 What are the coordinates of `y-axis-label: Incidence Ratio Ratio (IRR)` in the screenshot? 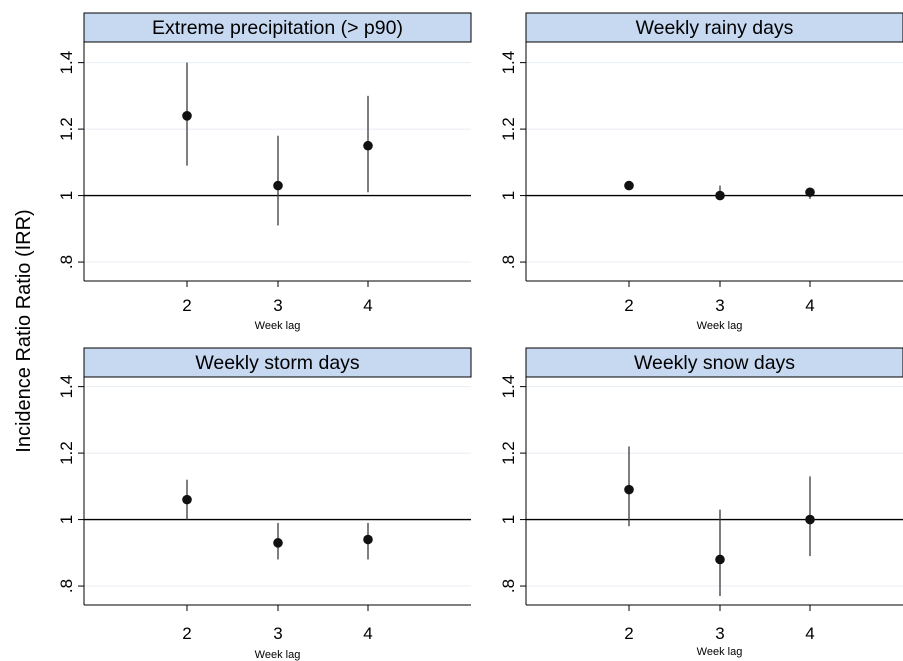 It's located at (24, 330).